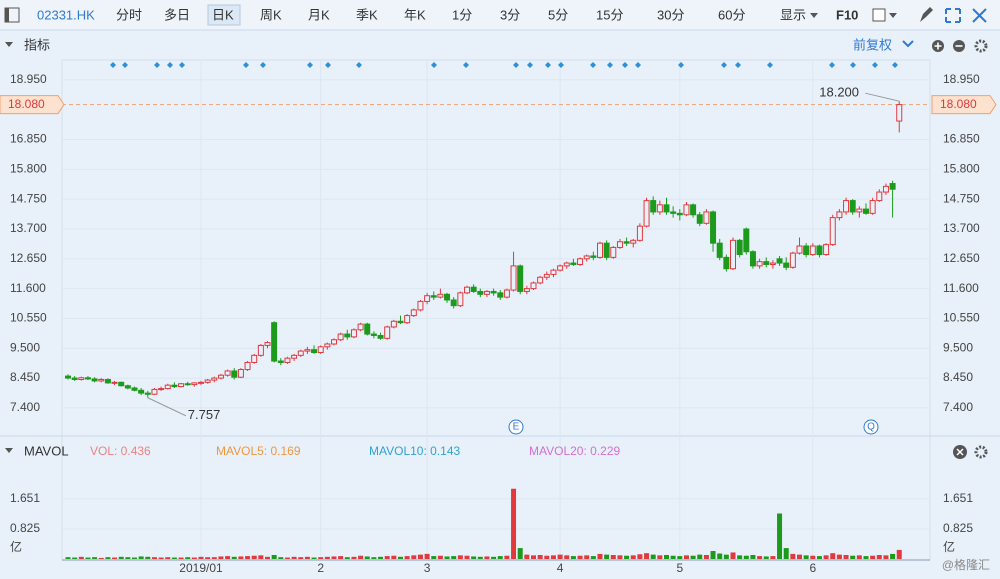 This screenshot has height=579, width=1000. I want to click on period-tab: 分时, so click(129, 14).